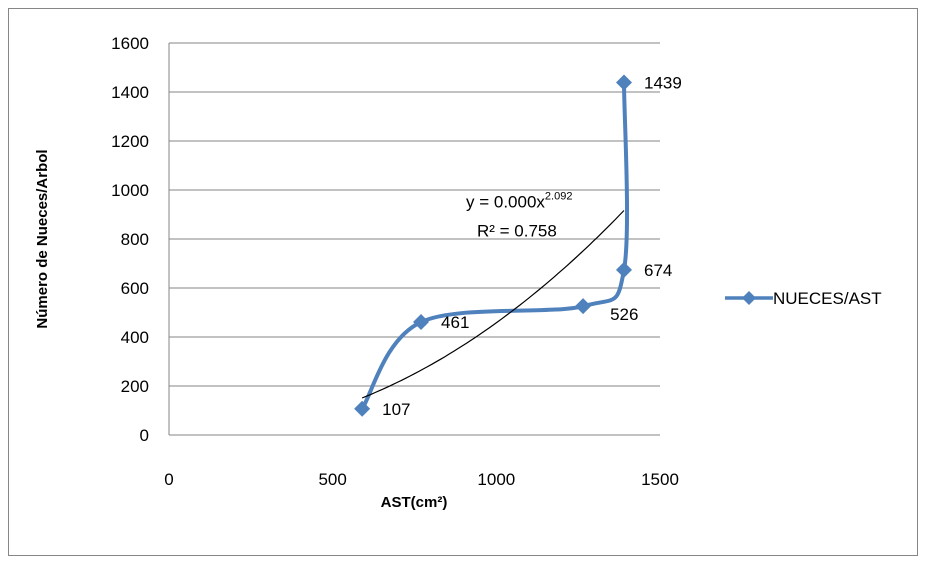 This screenshot has height=567, width=928. I want to click on y-tick-label: 1200, so click(130, 141).